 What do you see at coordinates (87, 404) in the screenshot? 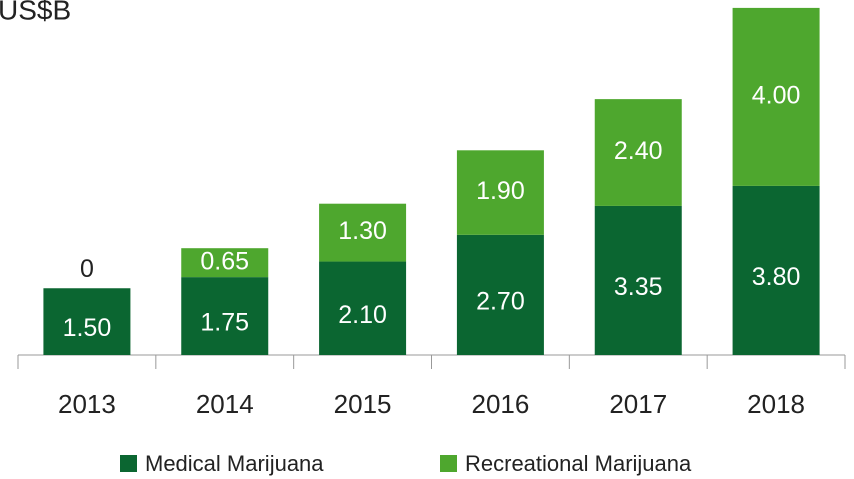
I see `x-tick-label: 2013` at bounding box center [87, 404].